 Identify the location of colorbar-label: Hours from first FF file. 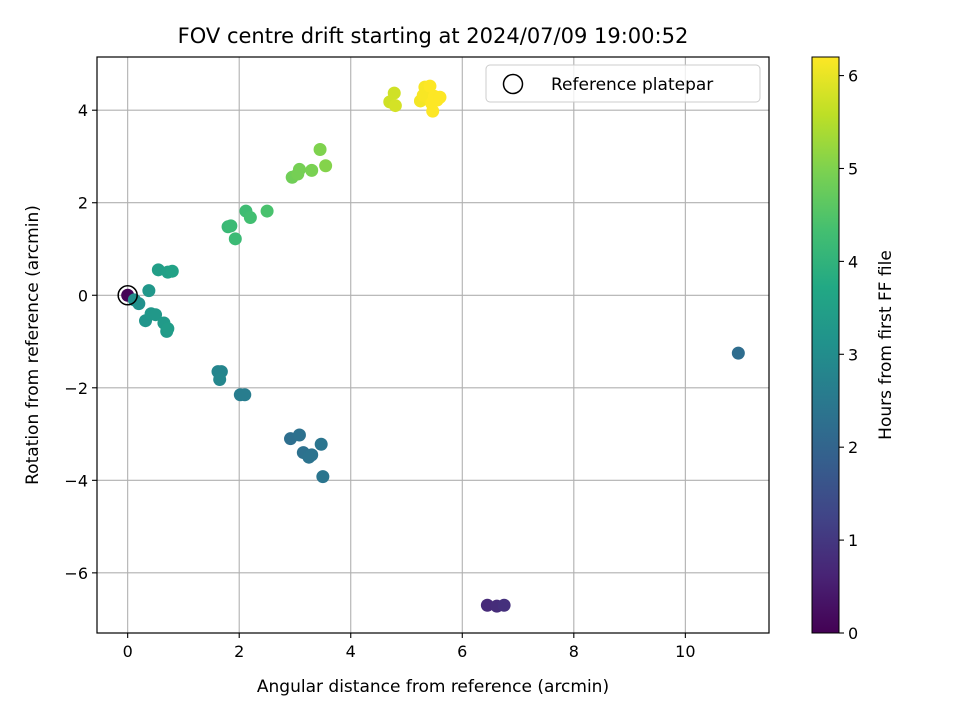
(886, 345).